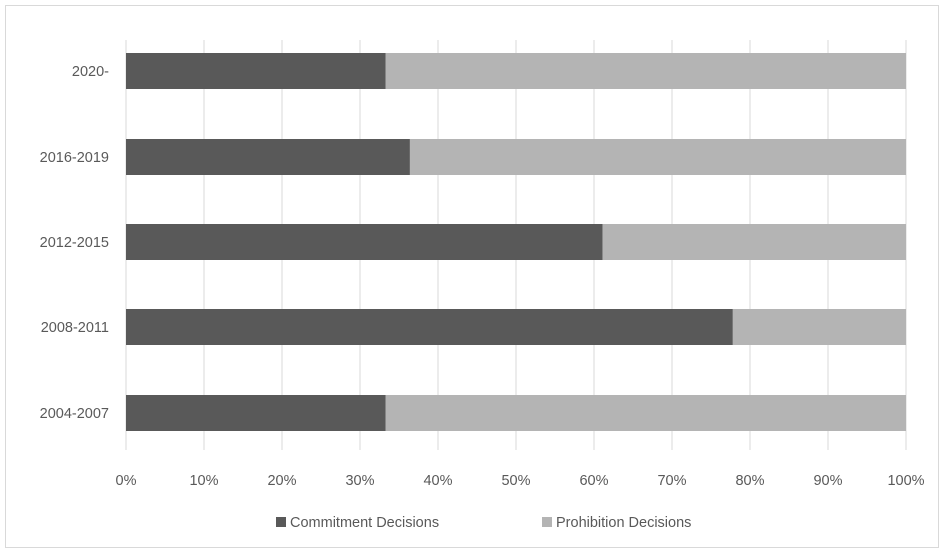  Describe the element at coordinates (905, 481) in the screenshot. I see `x-tick-label: 100%` at that location.